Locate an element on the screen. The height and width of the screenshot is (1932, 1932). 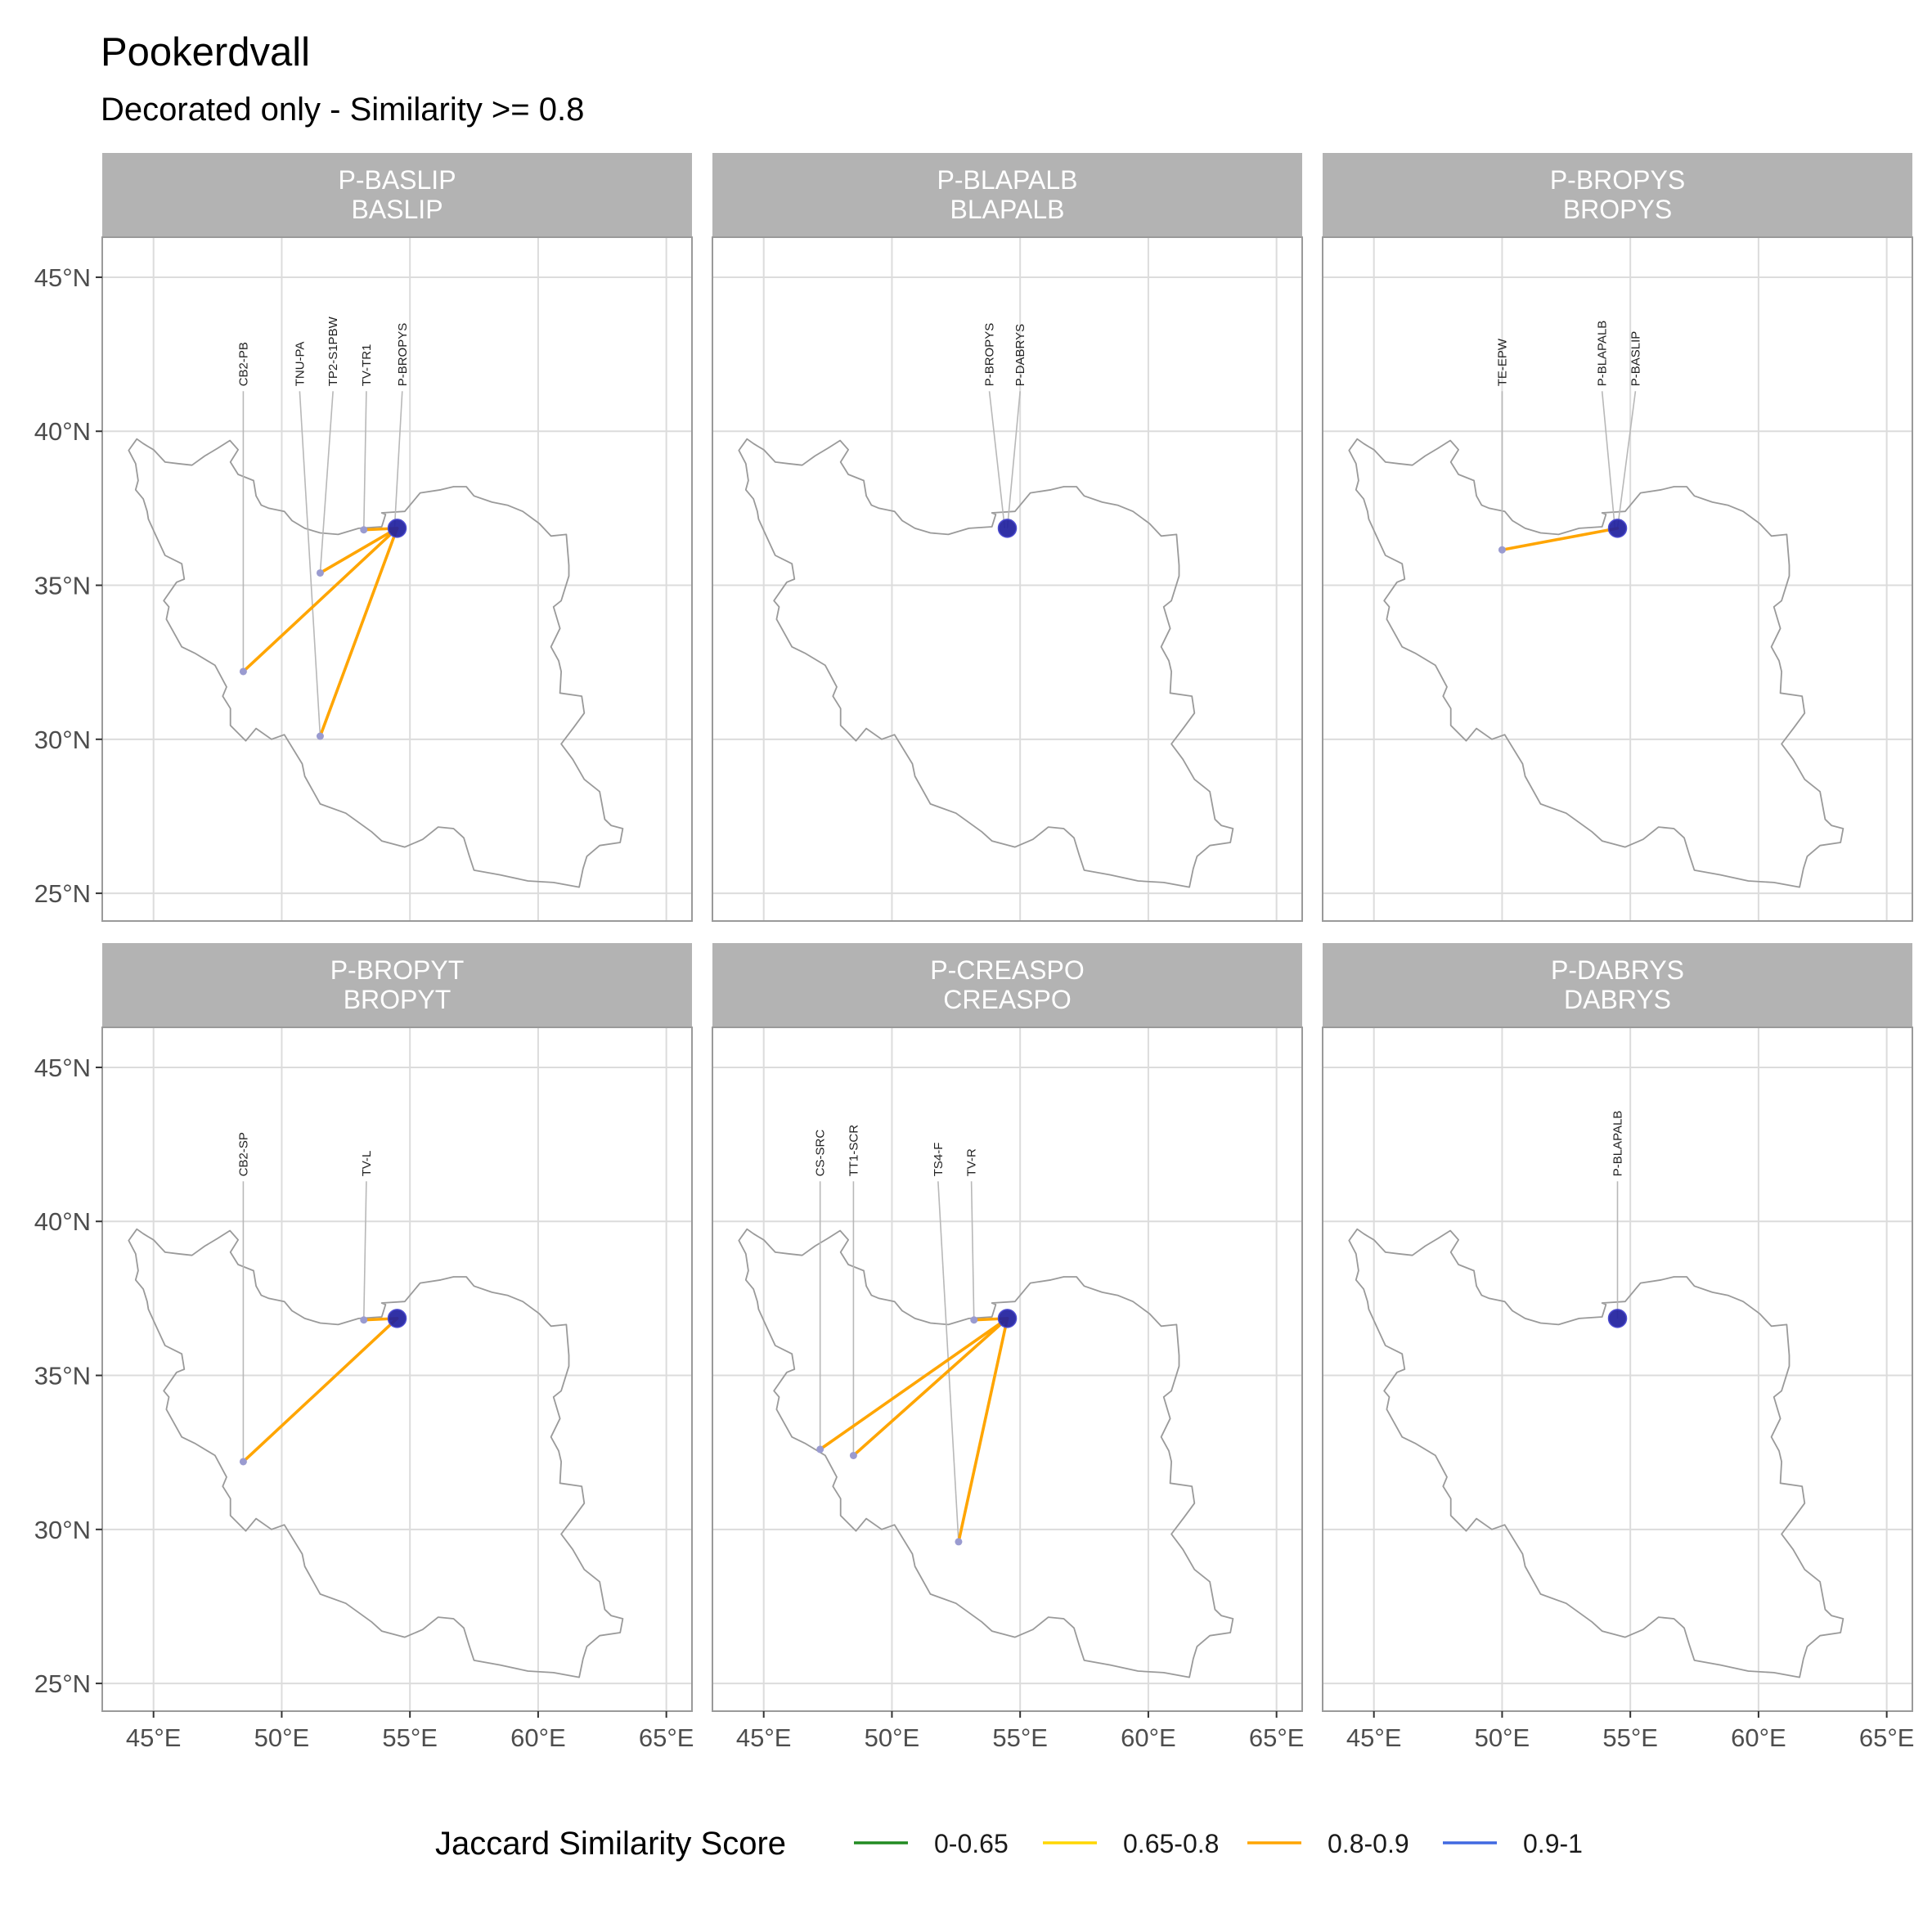
site-label: CS-SRC is located at coordinates (821, 1154).